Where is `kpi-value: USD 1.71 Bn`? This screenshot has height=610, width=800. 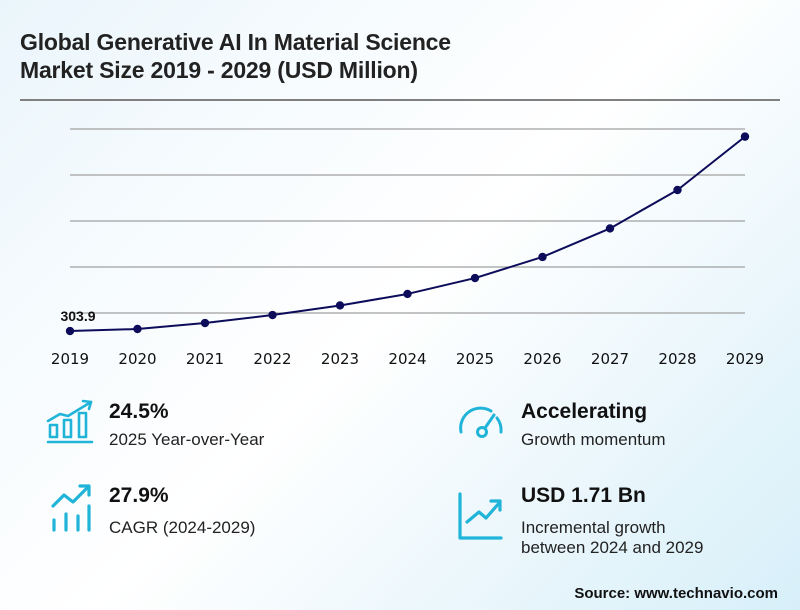 kpi-value: USD 1.71 Bn is located at coordinates (583, 495).